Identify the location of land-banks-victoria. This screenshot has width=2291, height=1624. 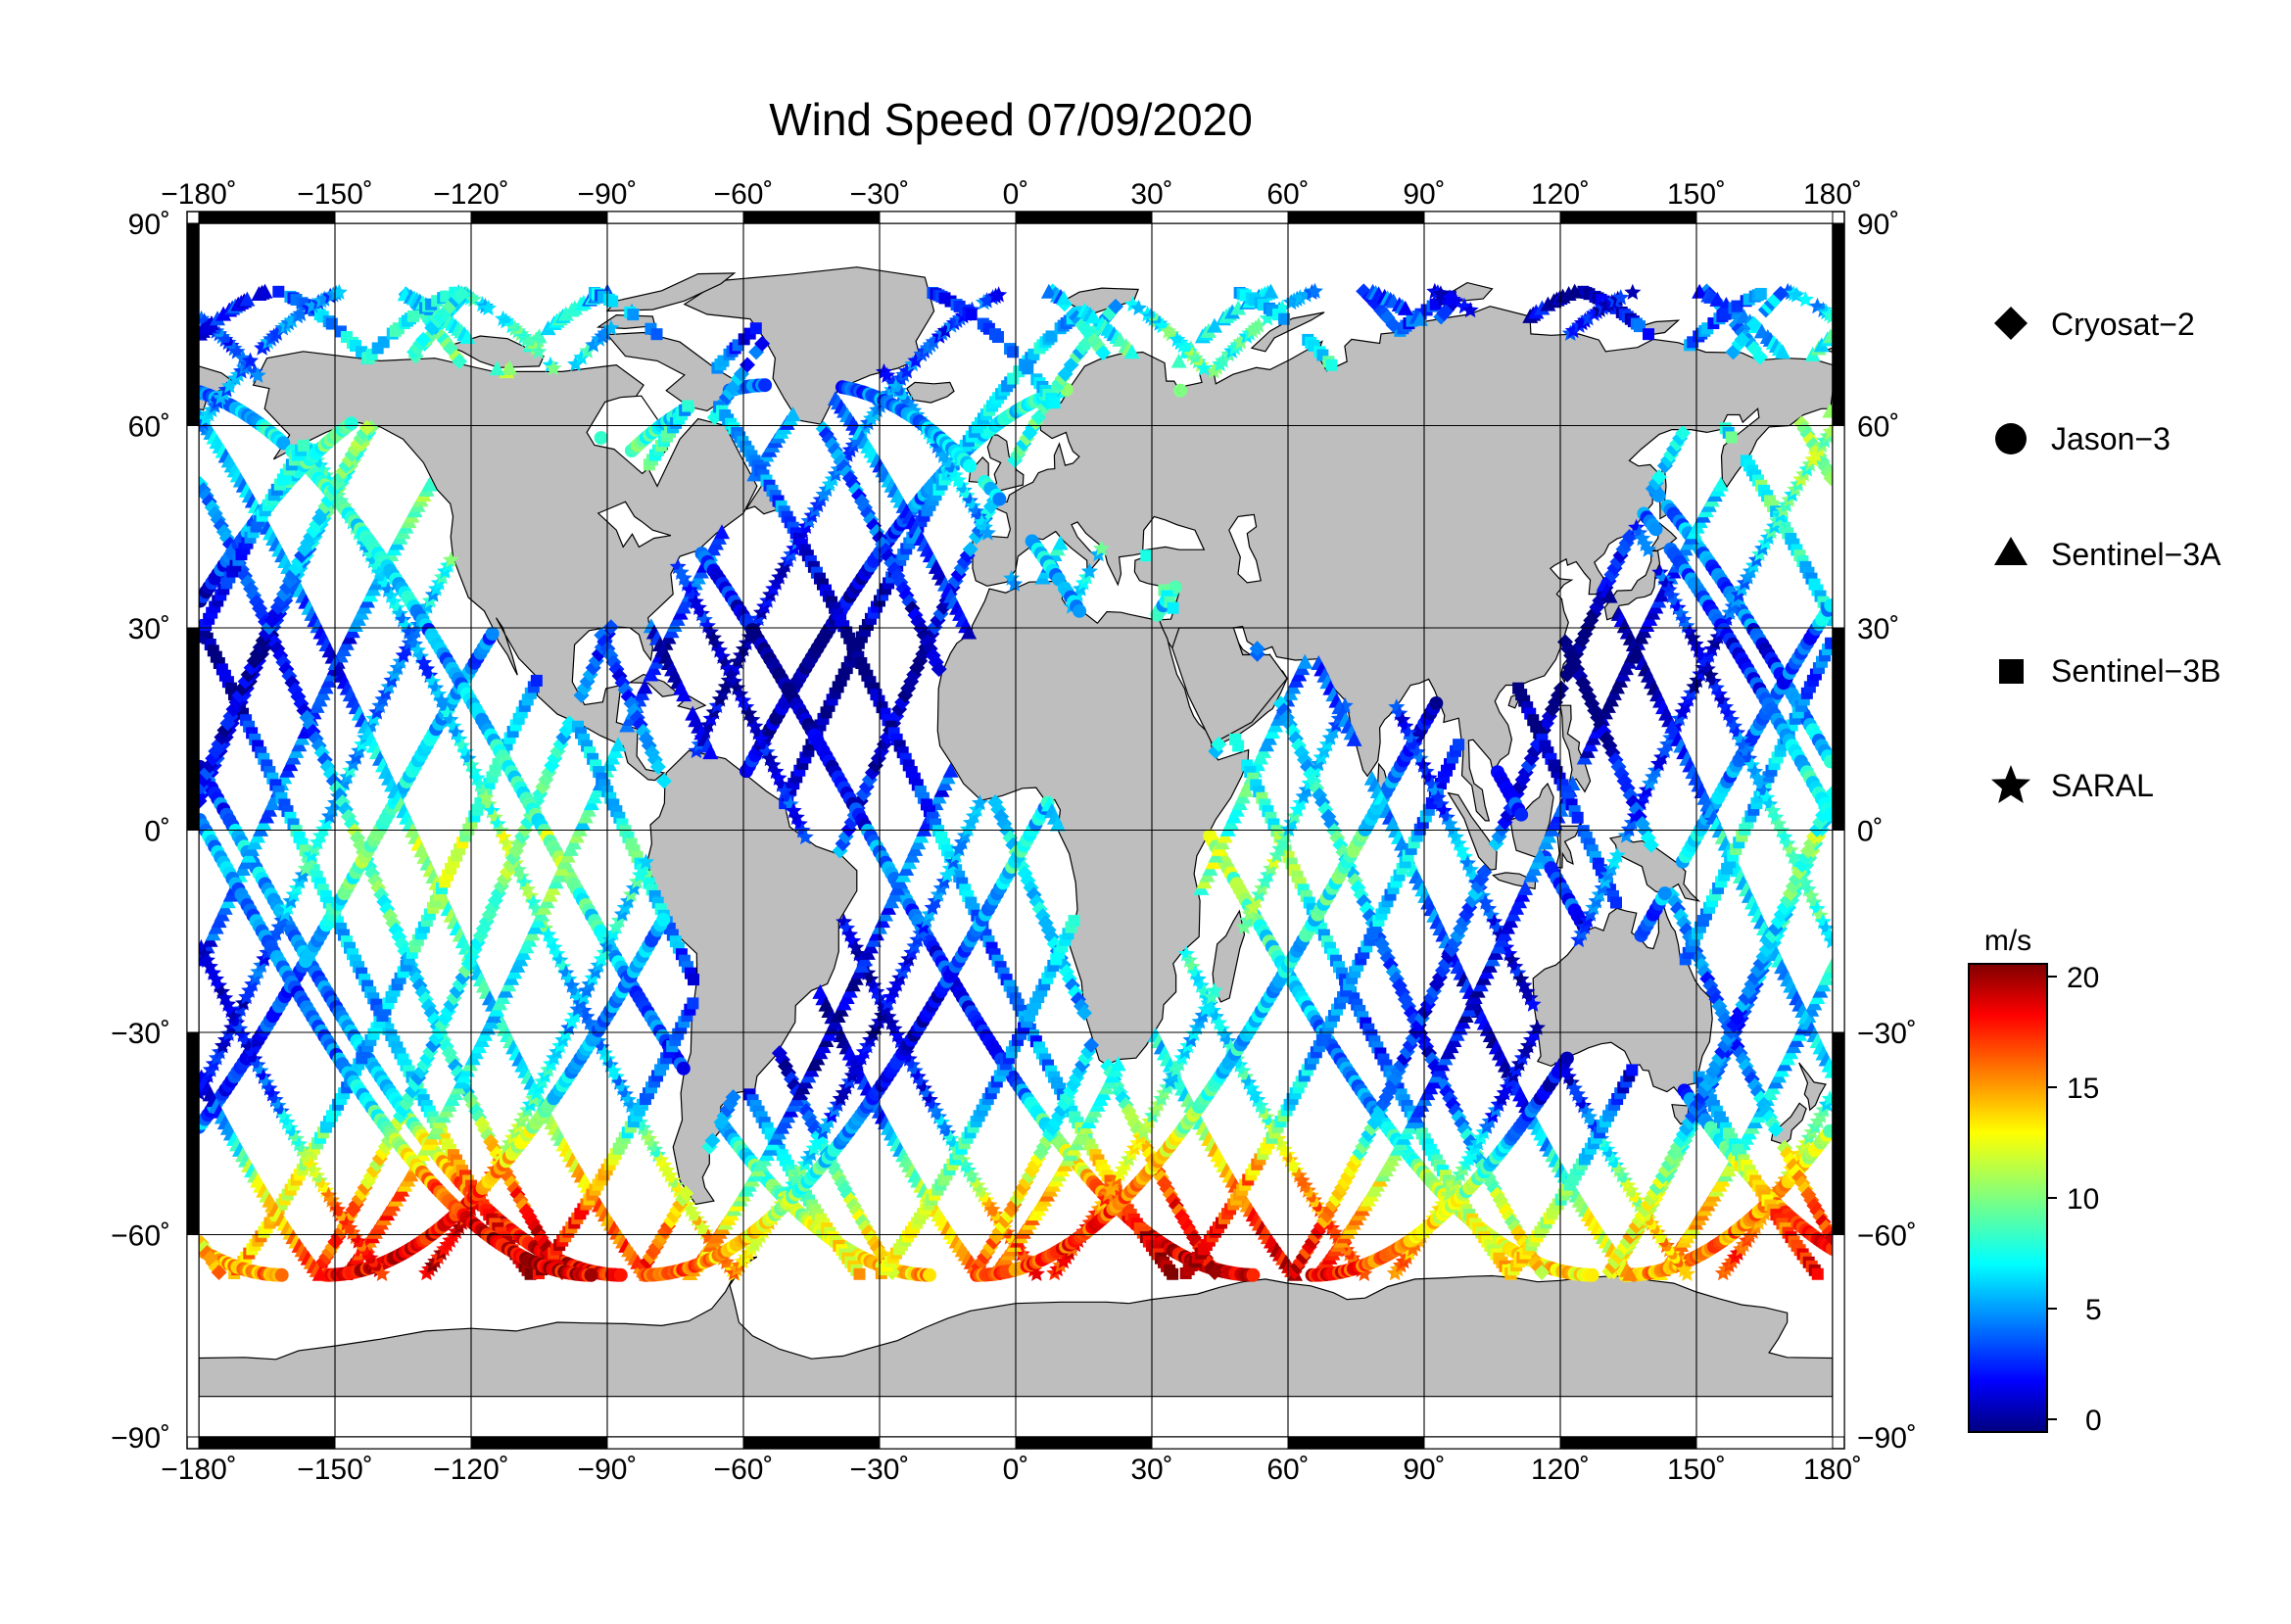
(496, 351).